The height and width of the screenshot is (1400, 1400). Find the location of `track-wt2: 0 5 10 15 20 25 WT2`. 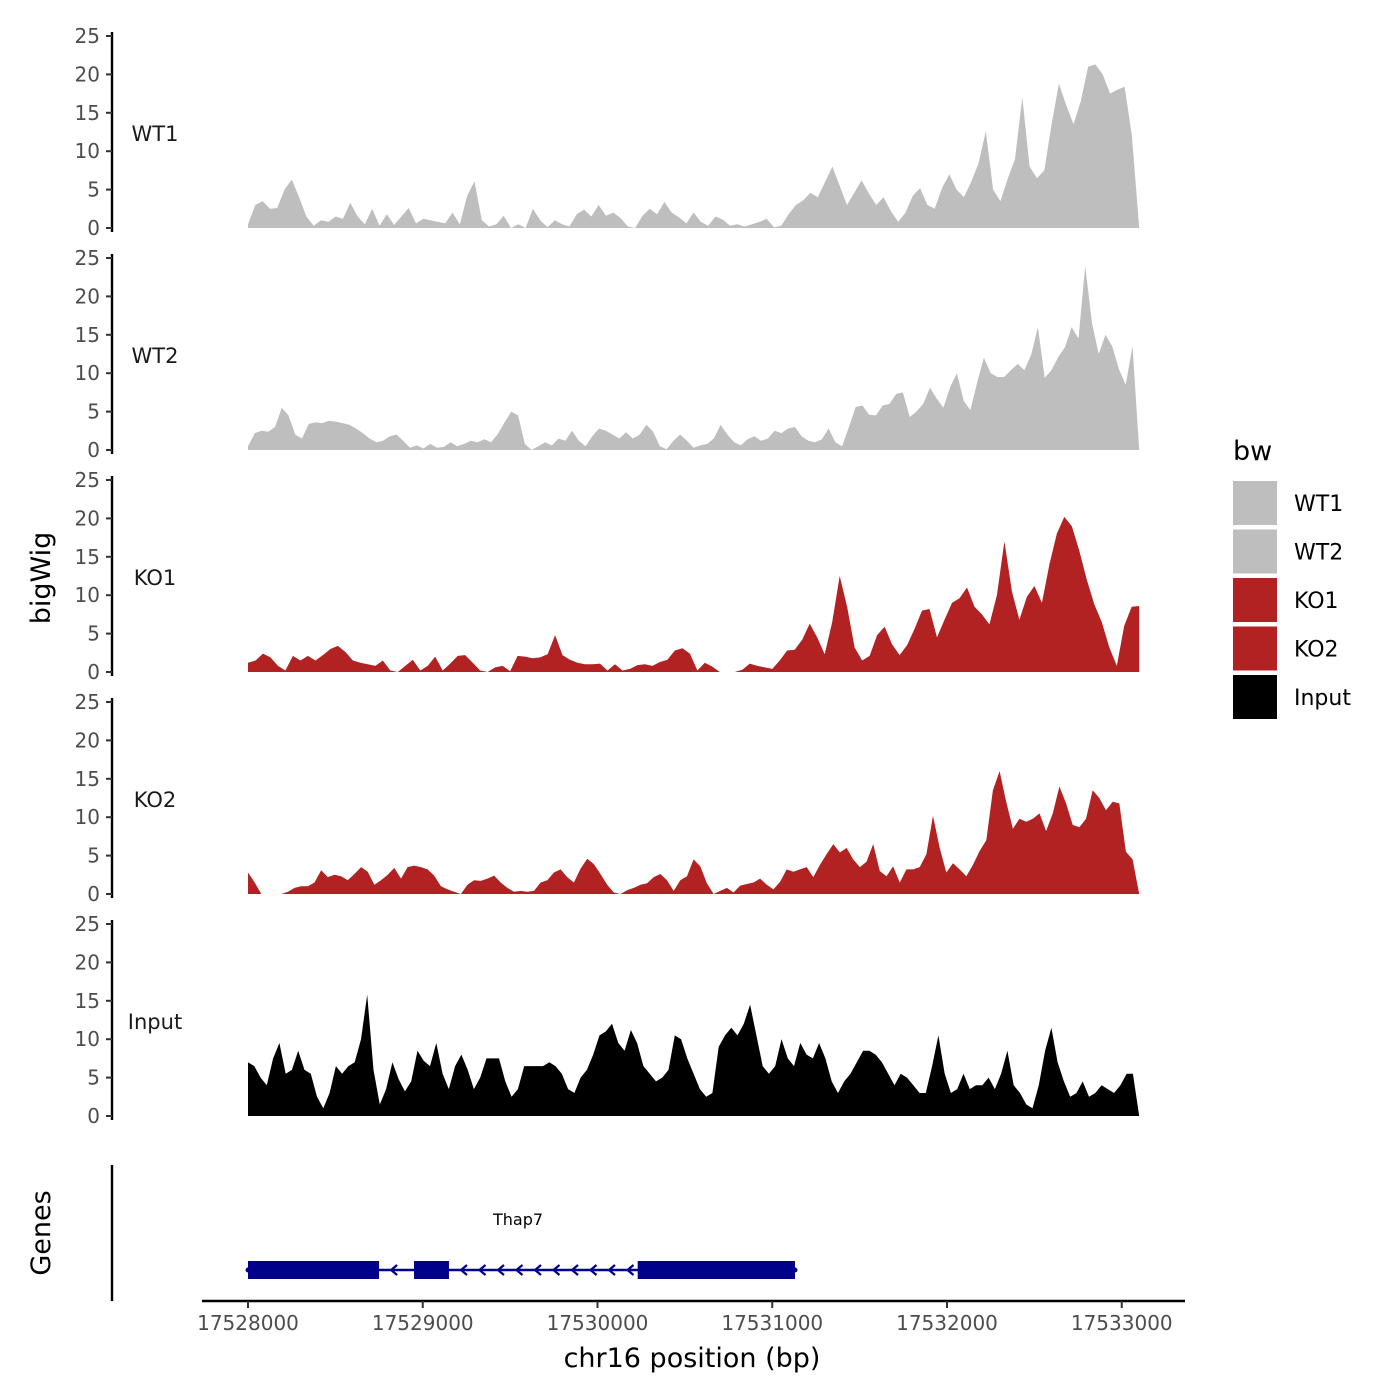

track-wt2: 0 5 10 15 20 25 WT2 is located at coordinates (607, 354).